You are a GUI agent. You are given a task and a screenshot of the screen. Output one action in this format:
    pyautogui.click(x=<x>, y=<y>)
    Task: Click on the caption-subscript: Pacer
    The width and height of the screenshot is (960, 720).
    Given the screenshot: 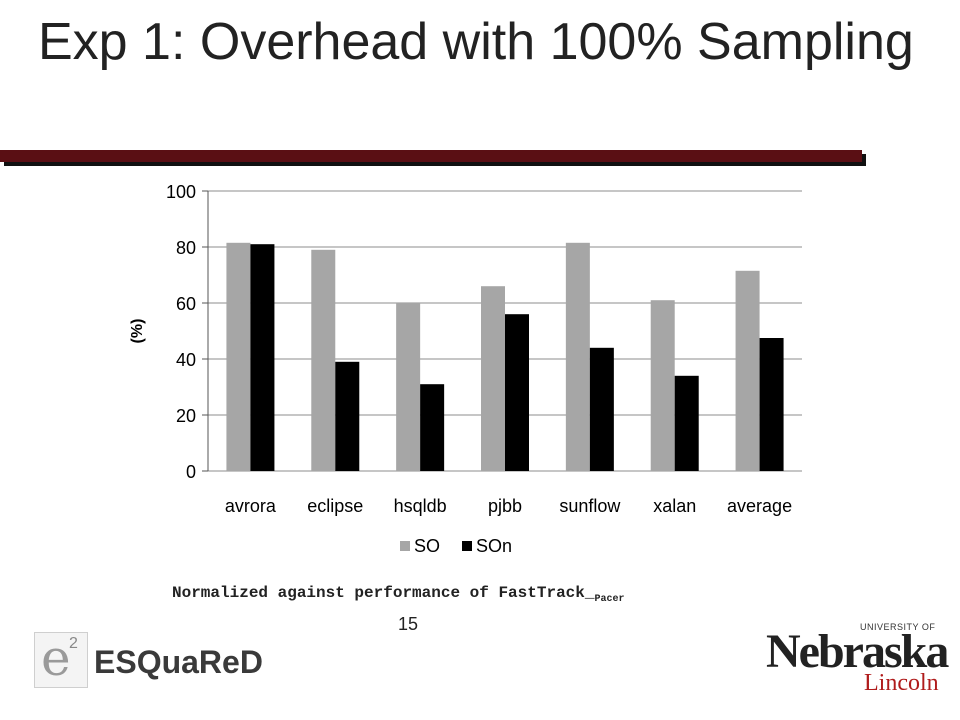 What is the action you would take?
    pyautogui.click(x=609, y=599)
    